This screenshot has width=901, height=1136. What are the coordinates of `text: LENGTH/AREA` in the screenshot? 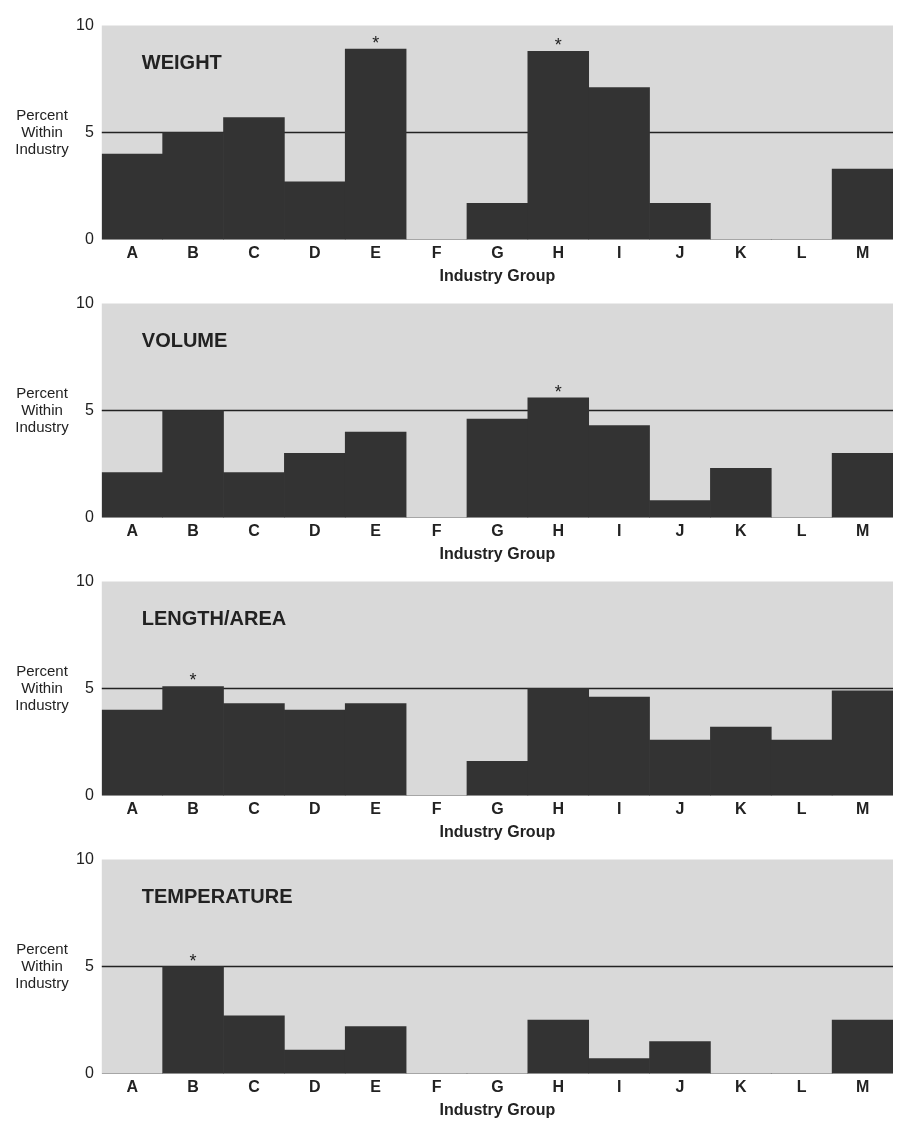 It's located at (214, 618).